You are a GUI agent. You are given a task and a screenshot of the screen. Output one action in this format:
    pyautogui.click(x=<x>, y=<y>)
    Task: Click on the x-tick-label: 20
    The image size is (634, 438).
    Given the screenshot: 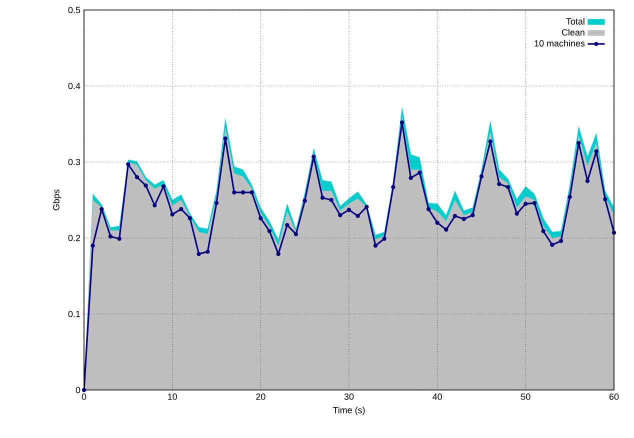 What is the action you would take?
    pyautogui.click(x=261, y=397)
    